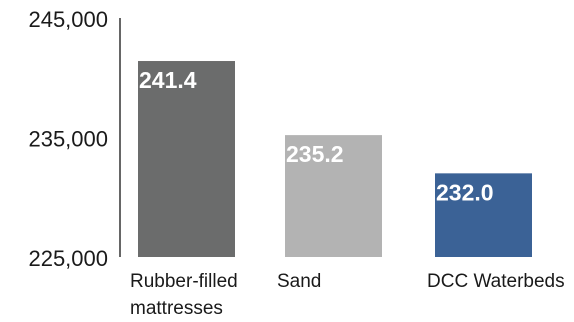  Describe the element at coordinates (68, 258) in the screenshot. I see `y-tick-label: 225,000` at that location.